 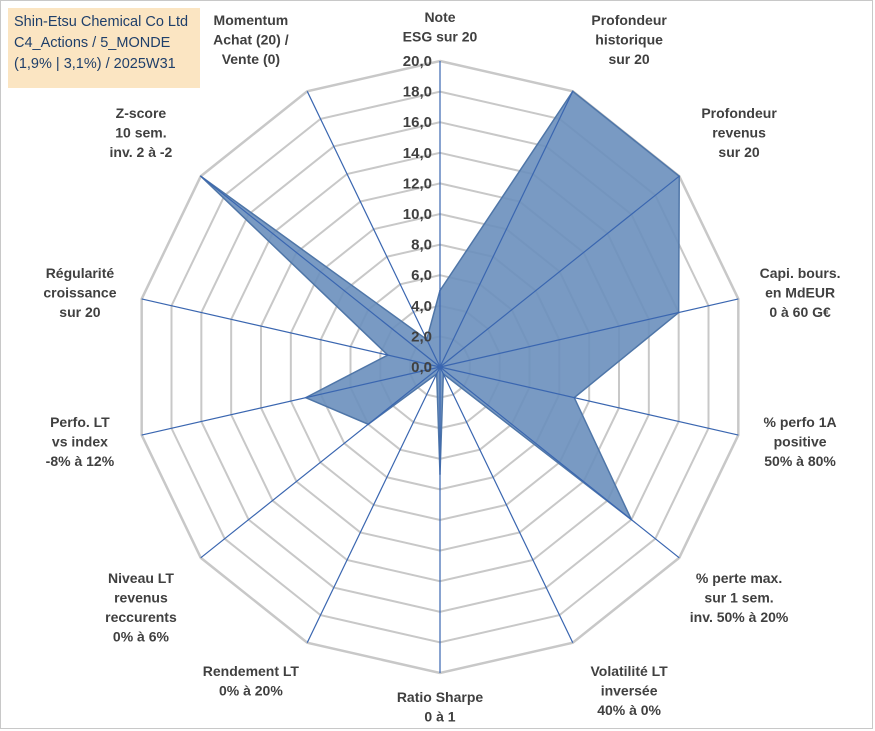 I want to click on axis-label-line: historique, so click(x=629, y=40).